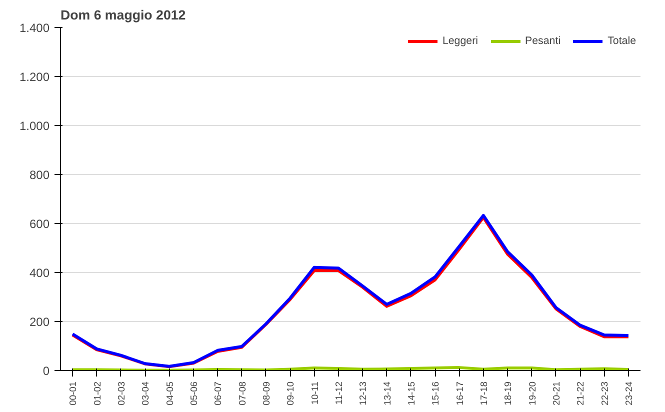  What do you see at coordinates (532, 394) in the screenshot?
I see `x-tick-label: 19-20` at bounding box center [532, 394].